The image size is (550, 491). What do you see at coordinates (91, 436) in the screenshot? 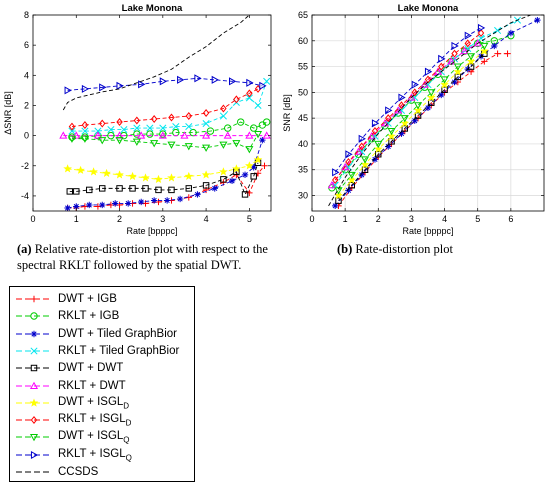
I see `legend-label-text: DWT + ISGL` at bounding box center [91, 436].